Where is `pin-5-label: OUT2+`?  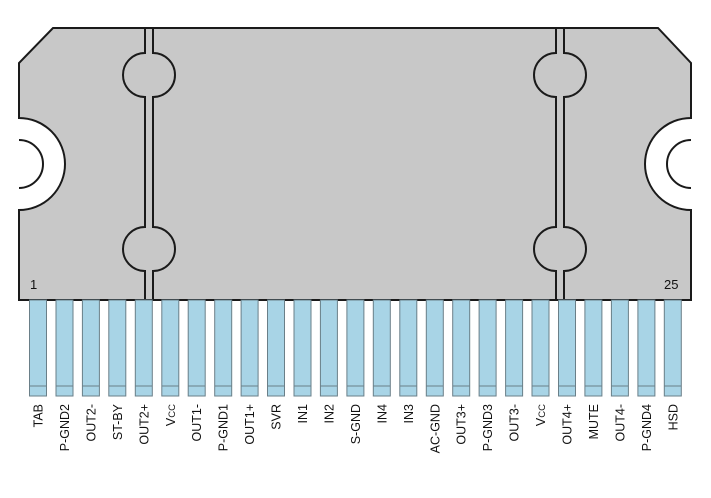 pin-5-label: OUT2+ is located at coordinates (144, 424).